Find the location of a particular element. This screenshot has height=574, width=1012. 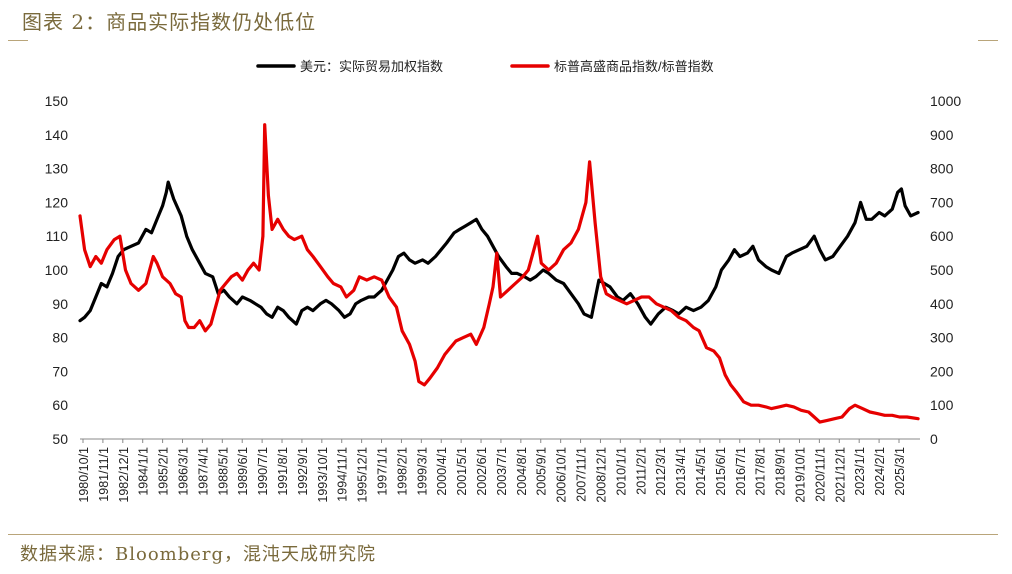

x-tick-label: 2017/8/1 is located at coordinates (761, 471).